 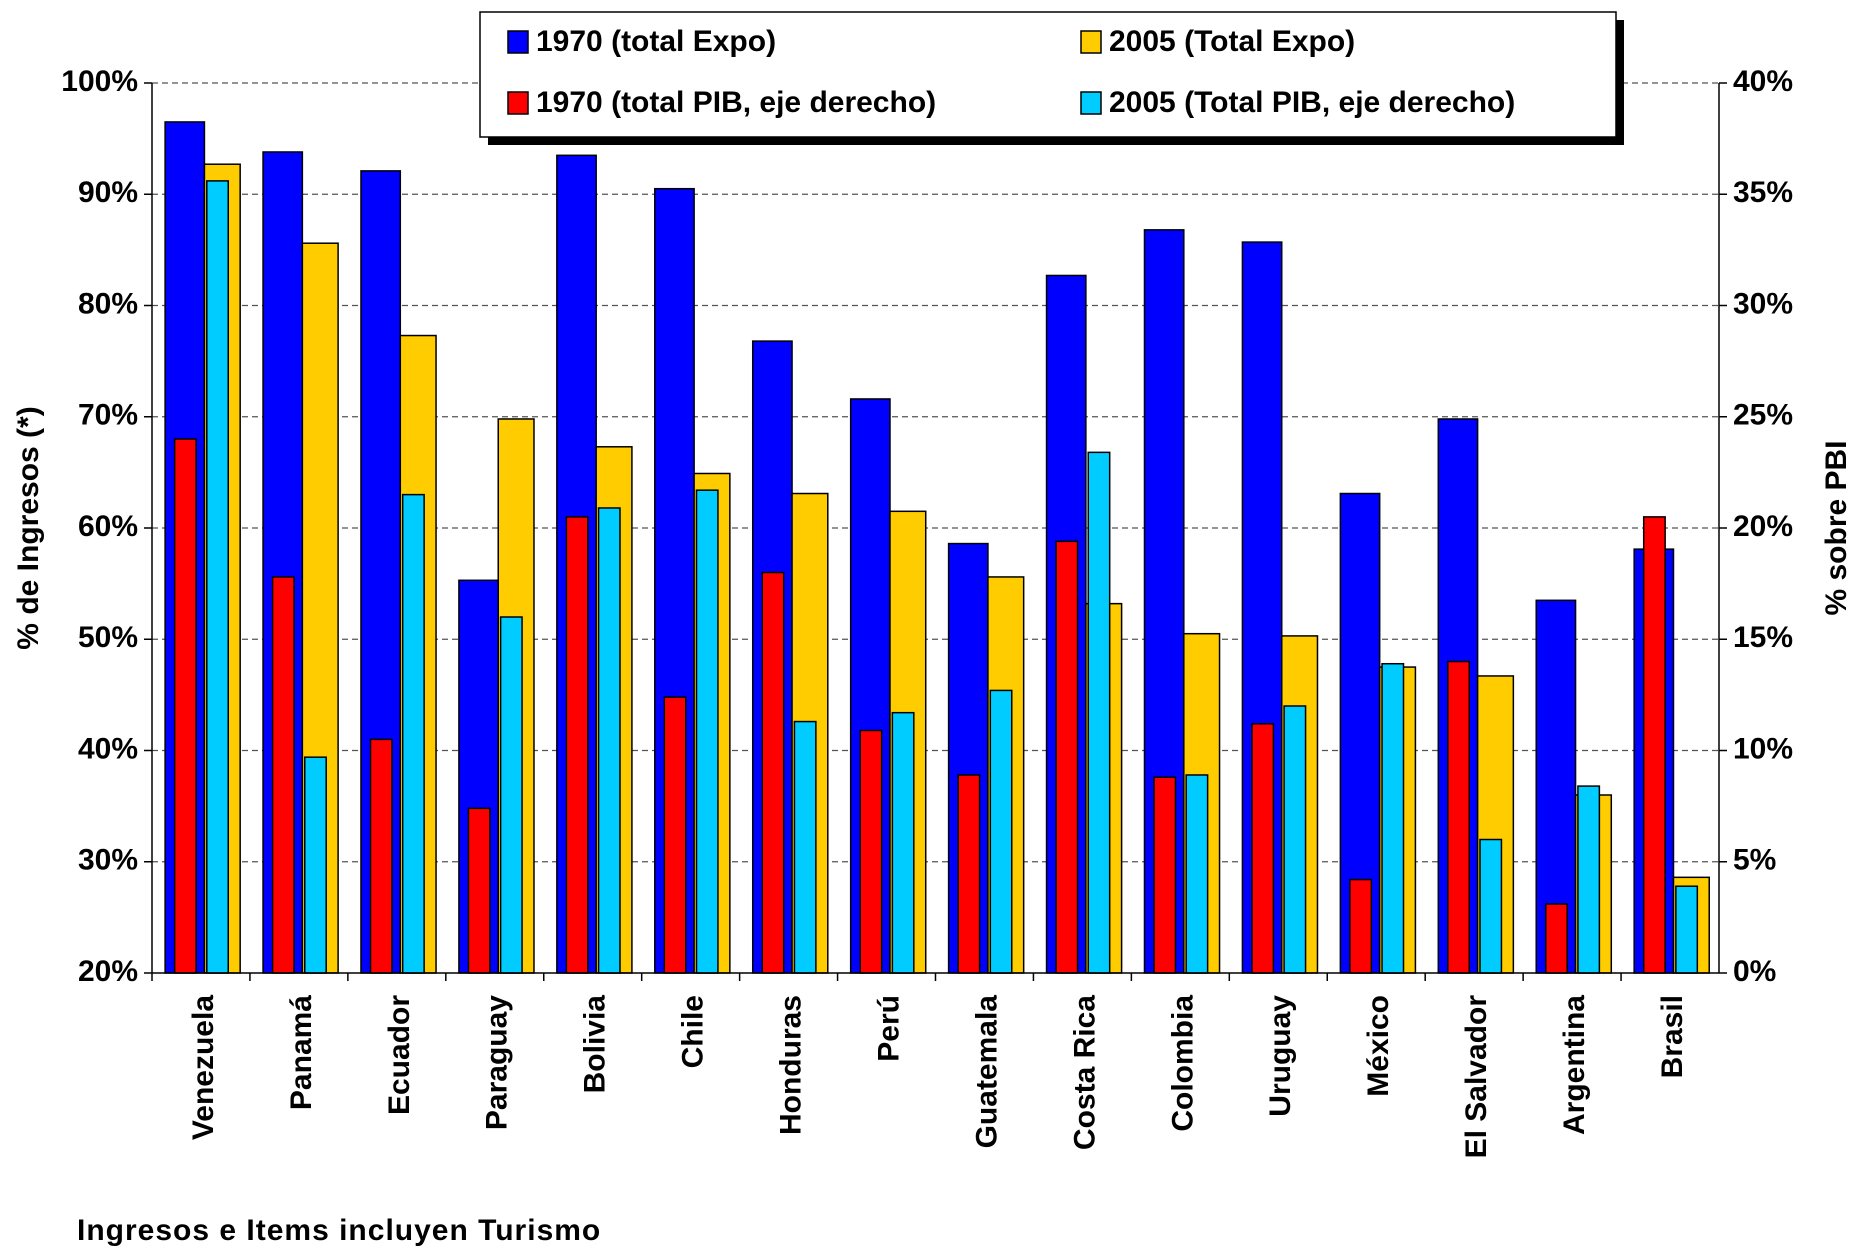 I want to click on legend-label: 2005 (Total Expo), so click(x=1232, y=41).